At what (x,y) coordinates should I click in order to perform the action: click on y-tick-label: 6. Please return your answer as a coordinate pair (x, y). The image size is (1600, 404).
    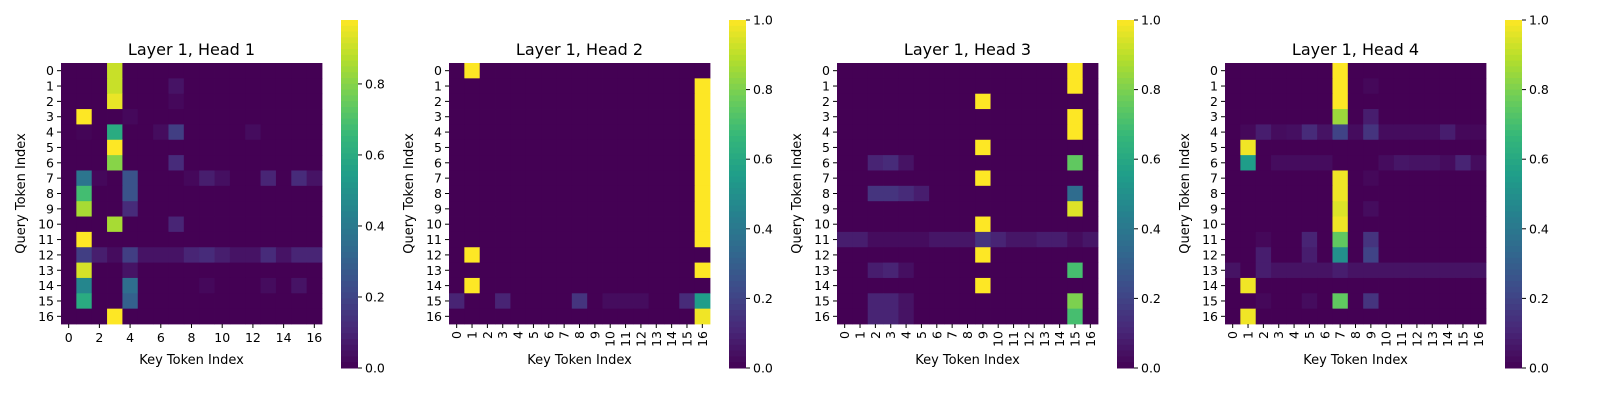
    Looking at the image, I should click on (826, 162).